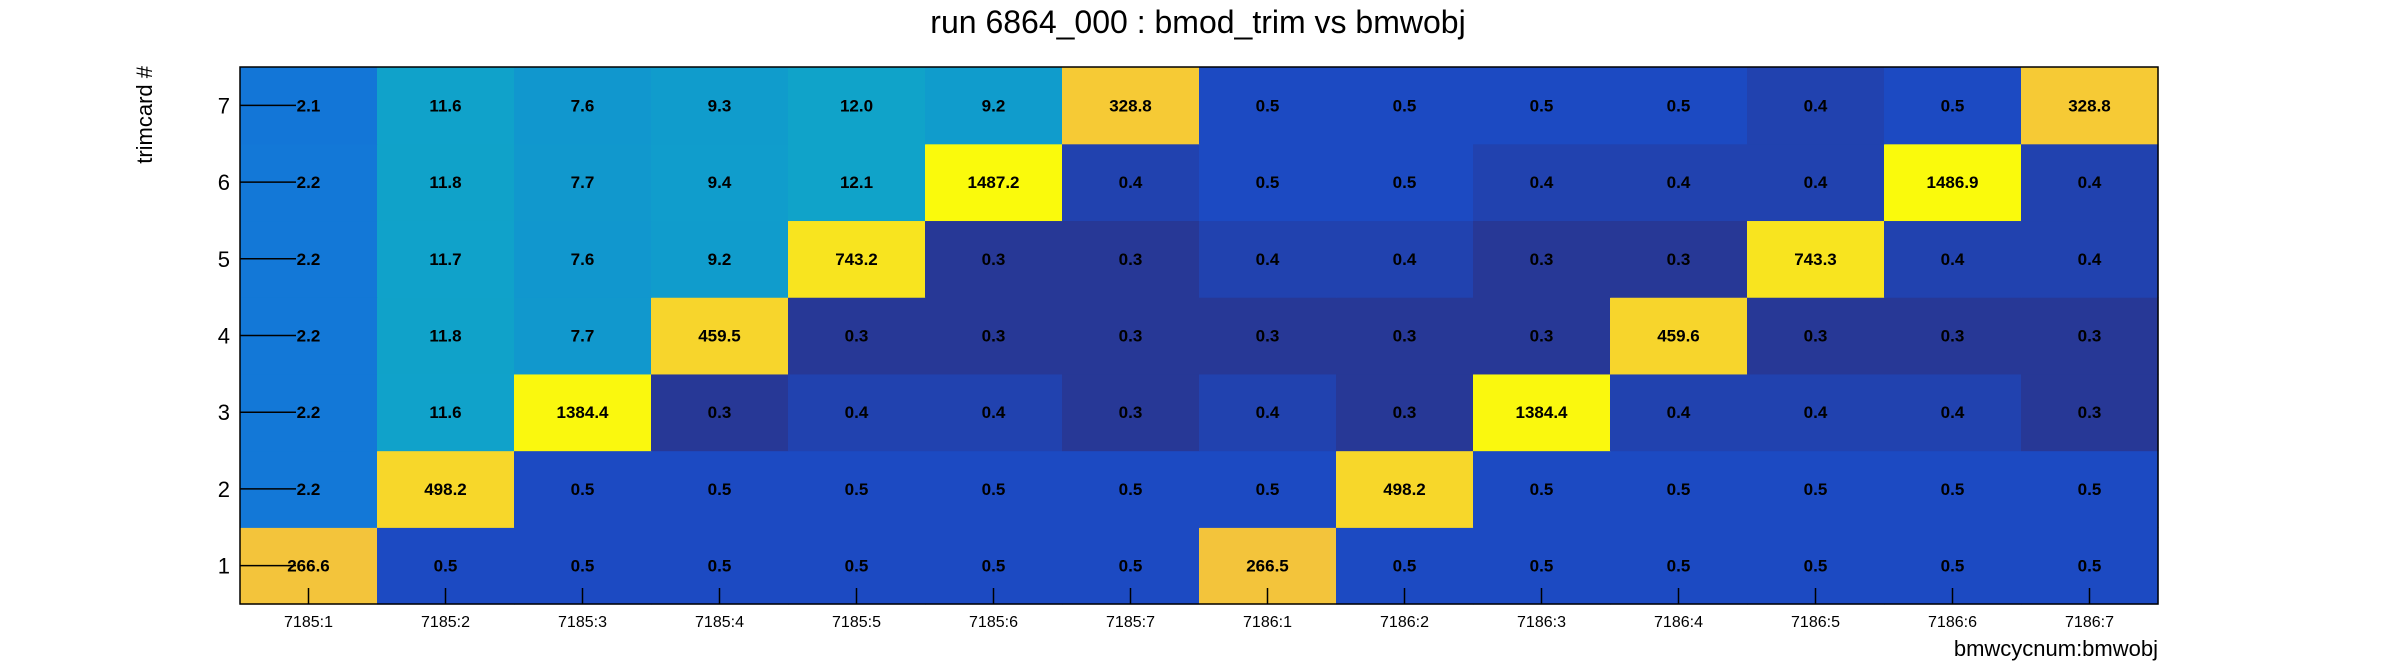 The height and width of the screenshot is (672, 2396). I want to click on cell-value-label: 12.1, so click(856, 182).